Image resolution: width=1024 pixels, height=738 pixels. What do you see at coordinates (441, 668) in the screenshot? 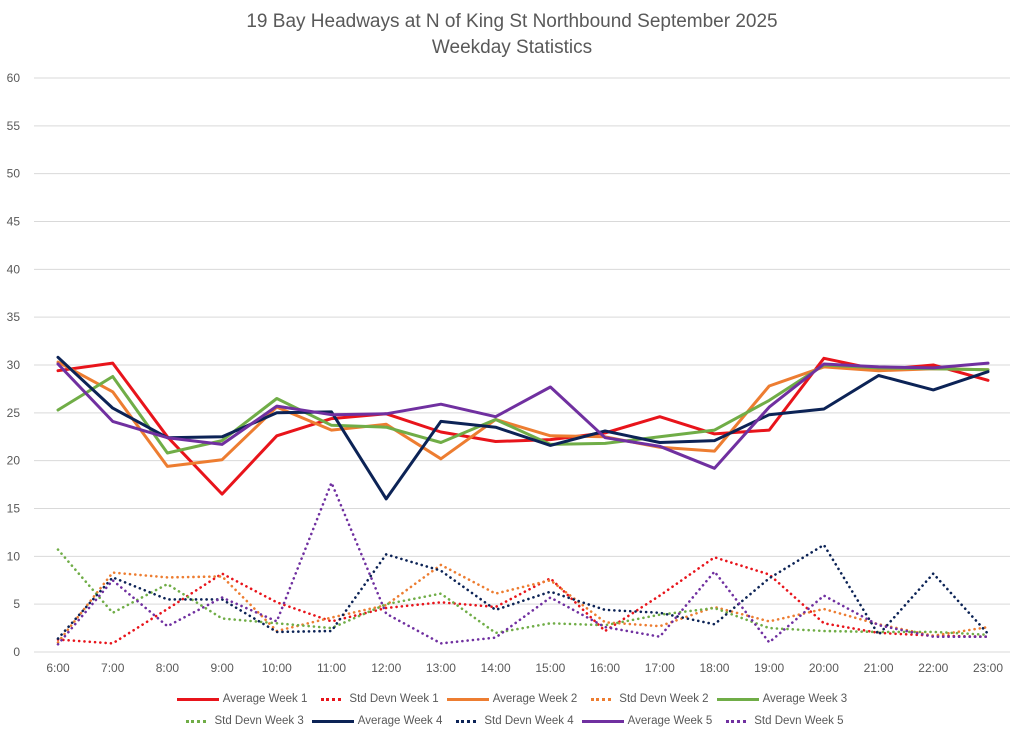
I see `x-tick-label: 13:00` at bounding box center [441, 668].